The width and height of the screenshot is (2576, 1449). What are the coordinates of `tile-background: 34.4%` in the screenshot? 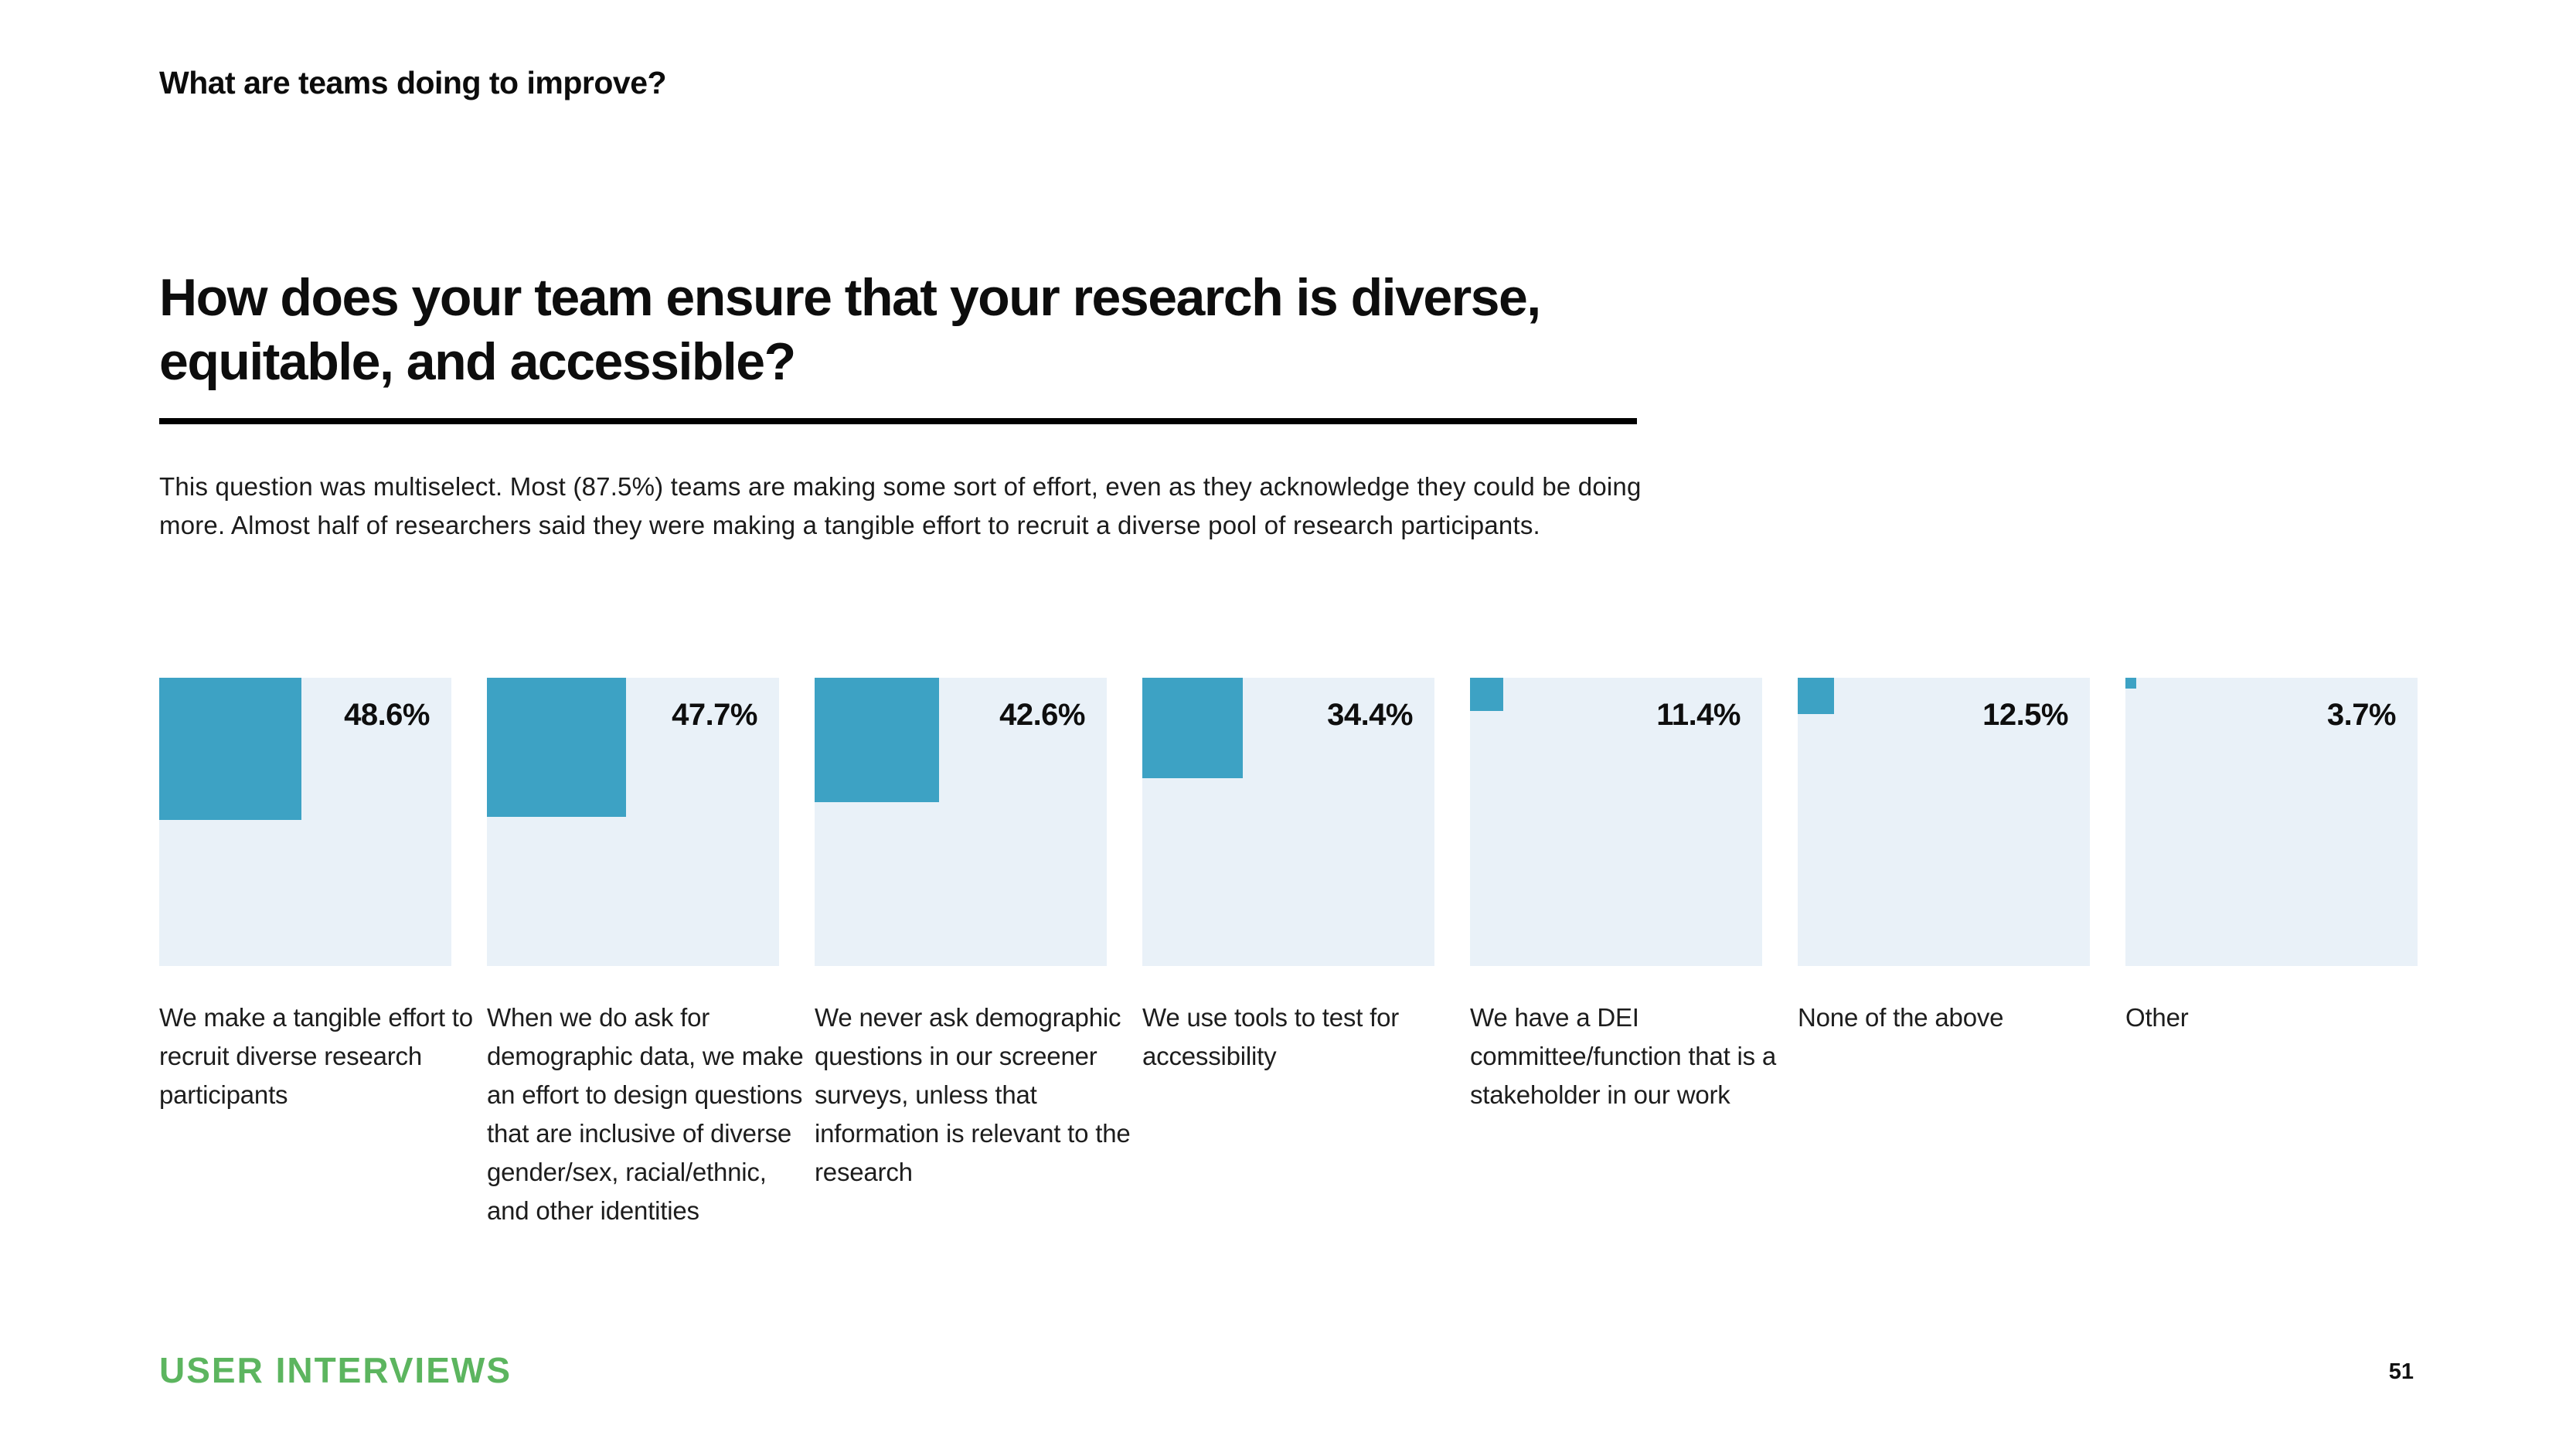 It's located at (1288, 822).